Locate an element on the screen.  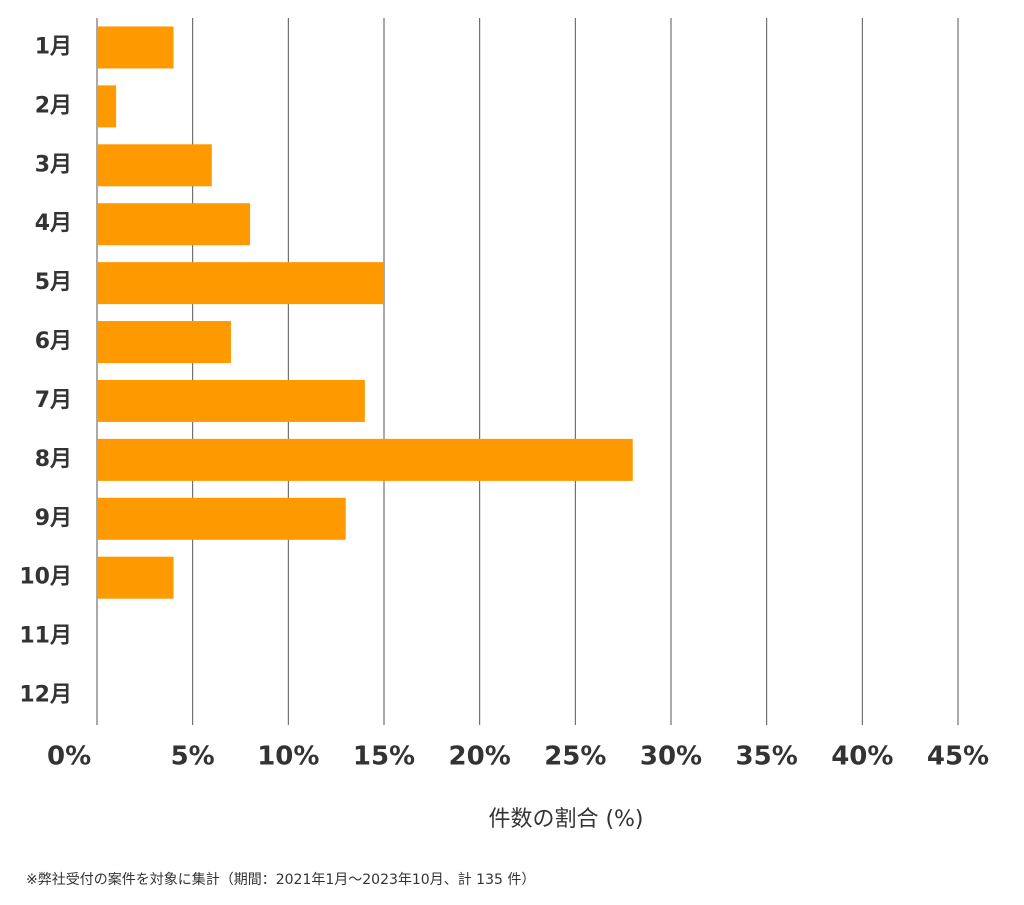
y-tick-label: 1月 is located at coordinates (53, 46).